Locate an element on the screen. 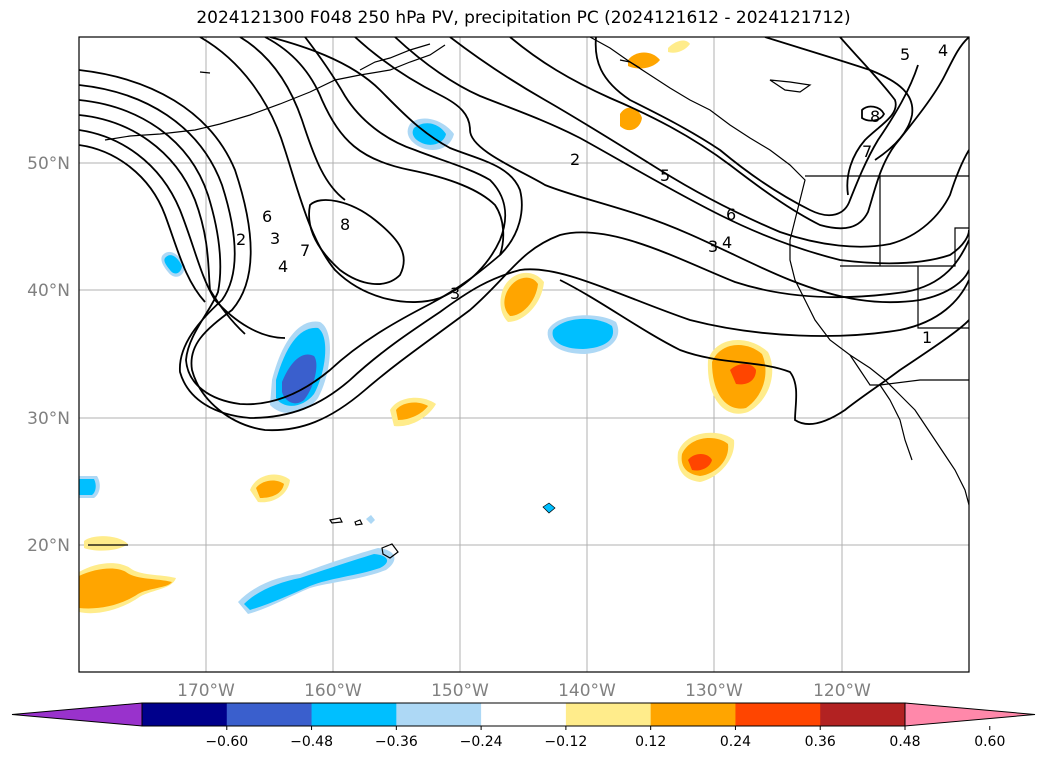  lon-tick-label: 130°W is located at coordinates (714, 691).